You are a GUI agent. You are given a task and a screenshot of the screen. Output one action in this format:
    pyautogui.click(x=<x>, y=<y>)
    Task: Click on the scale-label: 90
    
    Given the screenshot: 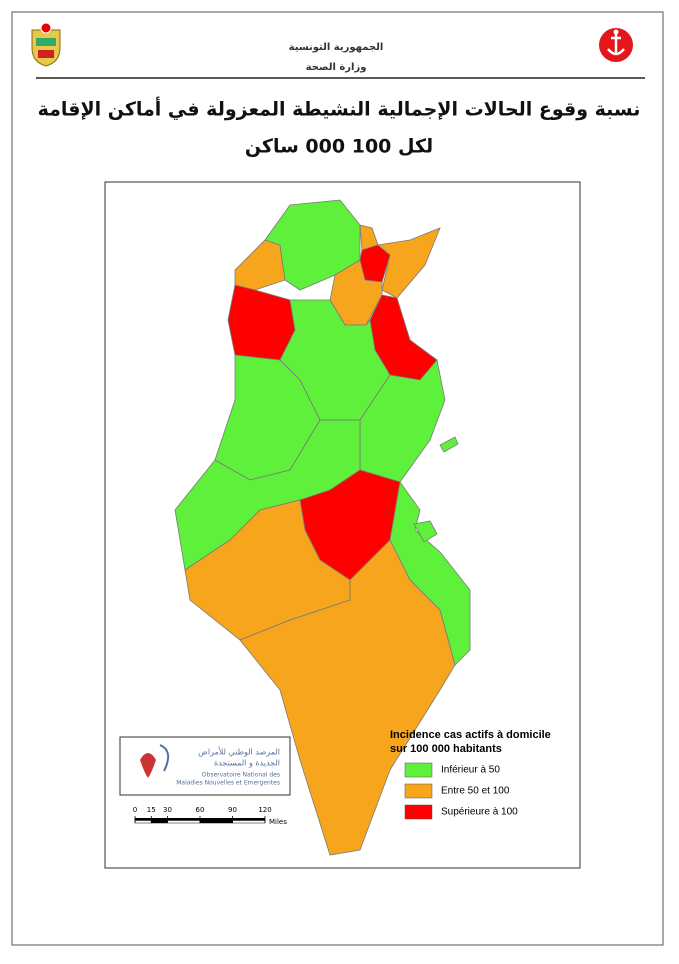 What is the action you would take?
    pyautogui.click(x=232, y=810)
    